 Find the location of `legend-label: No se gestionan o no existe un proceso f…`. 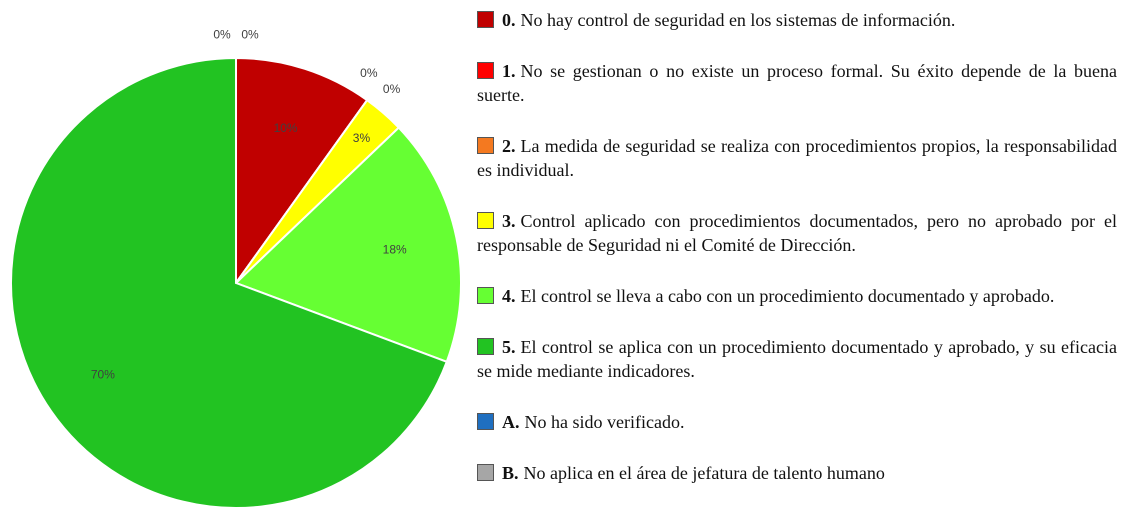

legend-label: No se gestionan o no existe un proceso f… is located at coordinates (797, 83).